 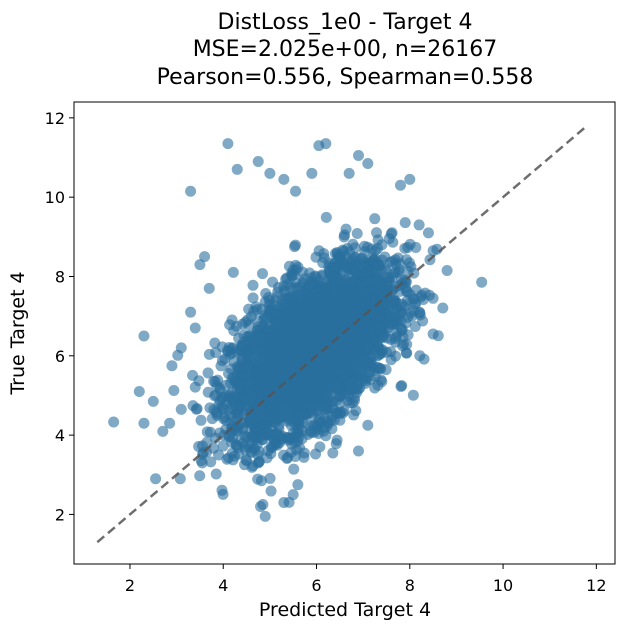 What do you see at coordinates (60, 356) in the screenshot?
I see `y-tick-label: 6` at bounding box center [60, 356].